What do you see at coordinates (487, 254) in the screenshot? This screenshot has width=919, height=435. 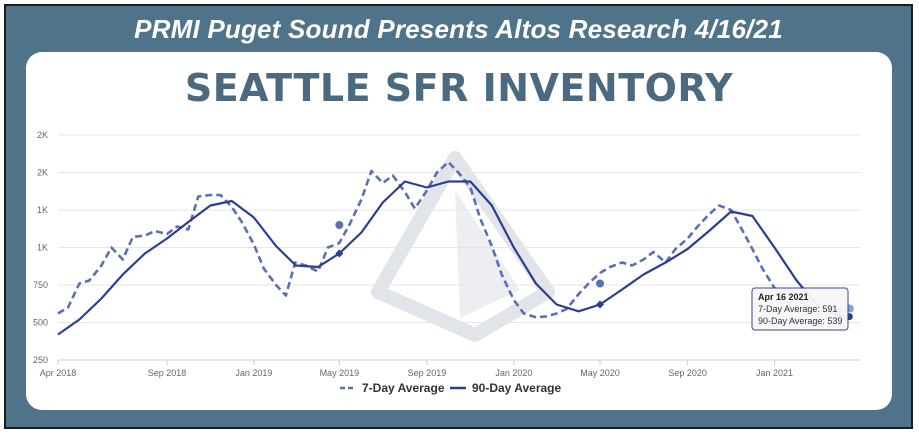 I see `watermark-inner` at bounding box center [487, 254].